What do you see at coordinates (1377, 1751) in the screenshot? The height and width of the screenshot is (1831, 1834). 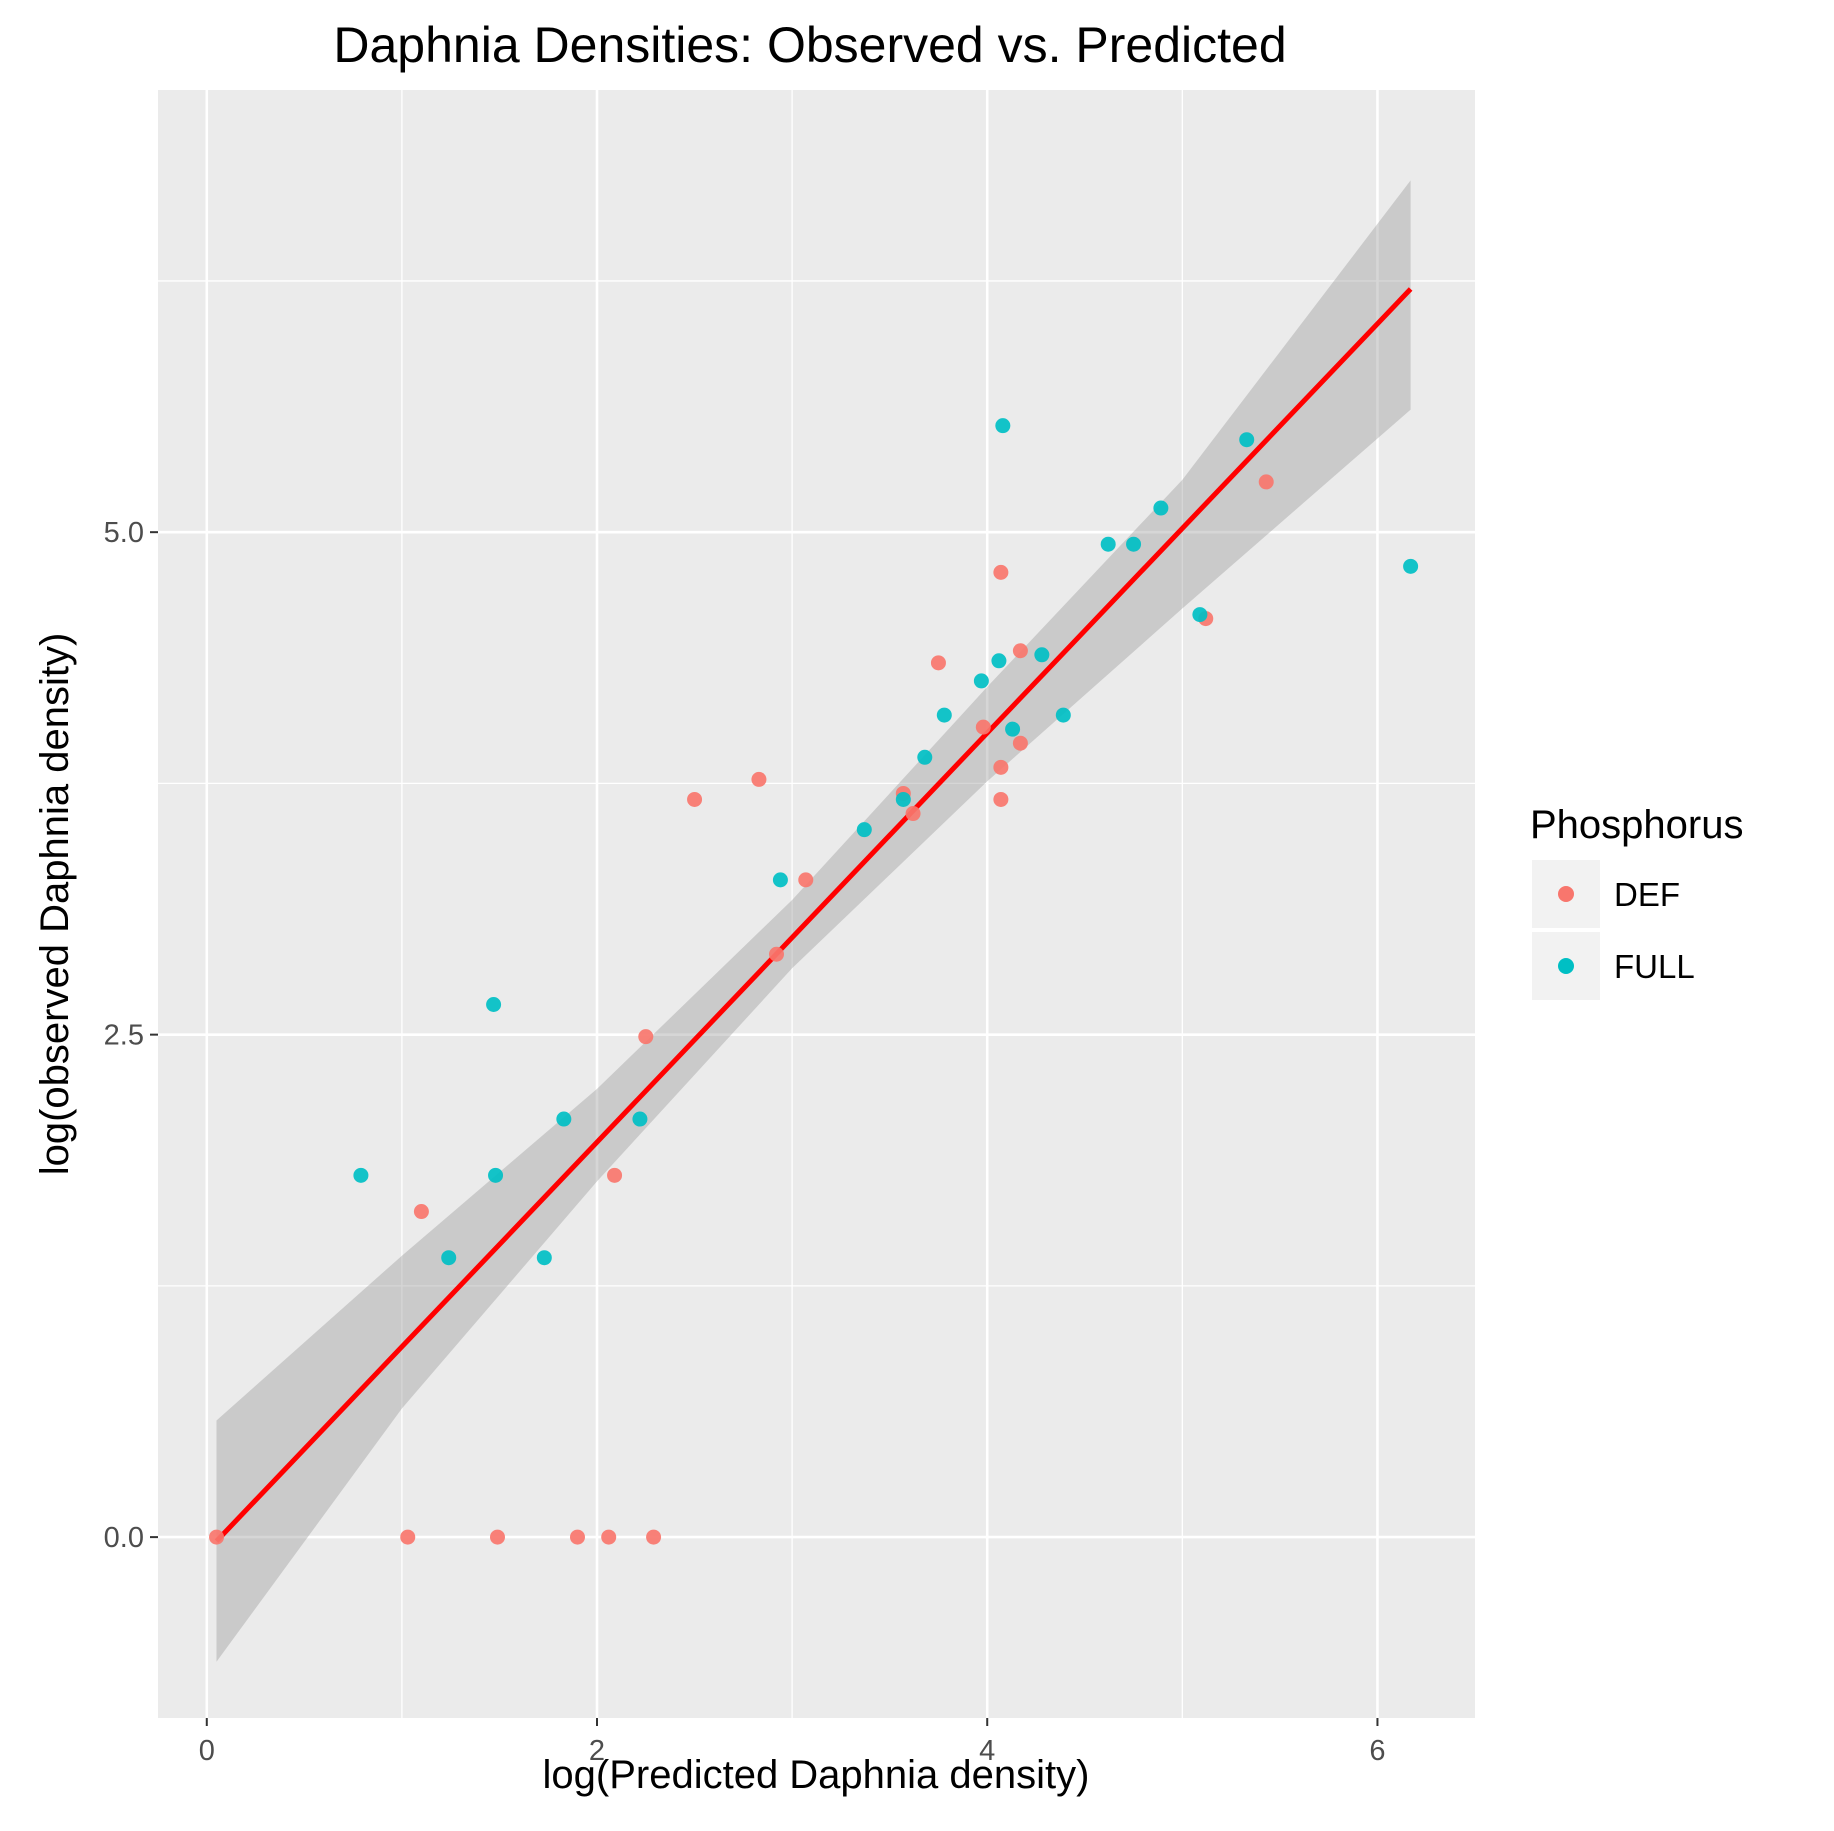 I see `x-tick-label: 6` at bounding box center [1377, 1751].